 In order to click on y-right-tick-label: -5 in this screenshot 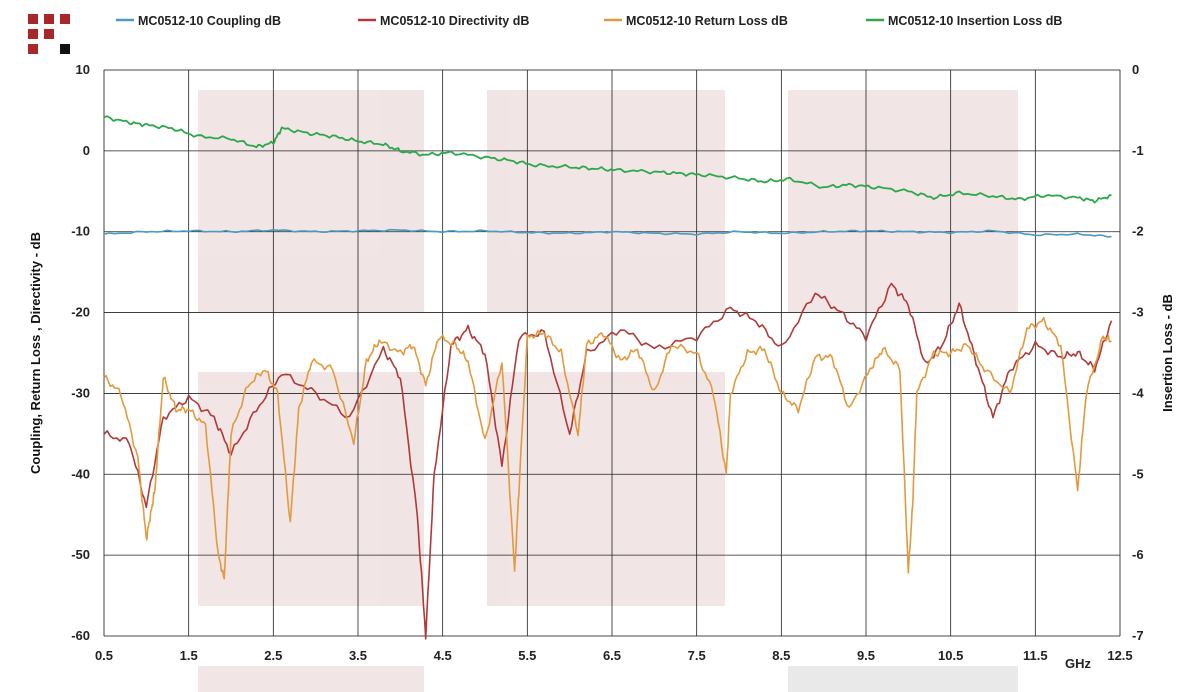, I will do `click(1138, 473)`.